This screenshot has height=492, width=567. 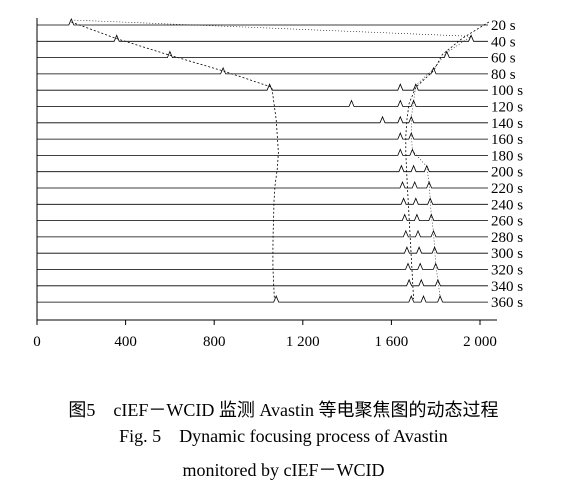 I want to click on trace-40s, so click(x=262, y=38).